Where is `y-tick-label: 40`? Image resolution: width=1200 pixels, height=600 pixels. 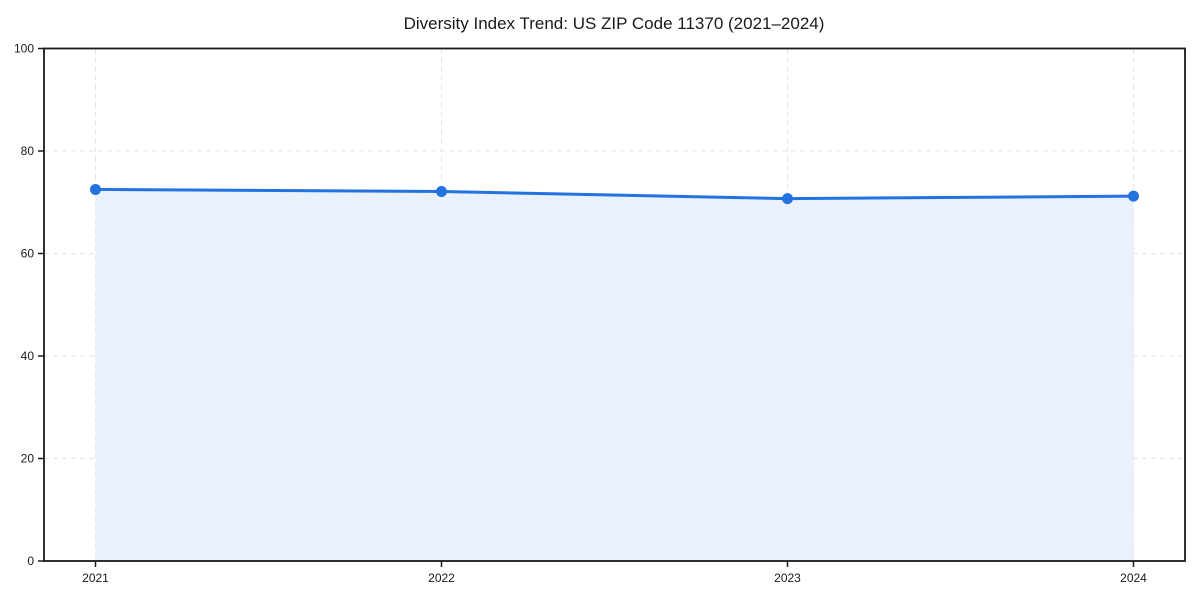 y-tick-label: 40 is located at coordinates (28, 356).